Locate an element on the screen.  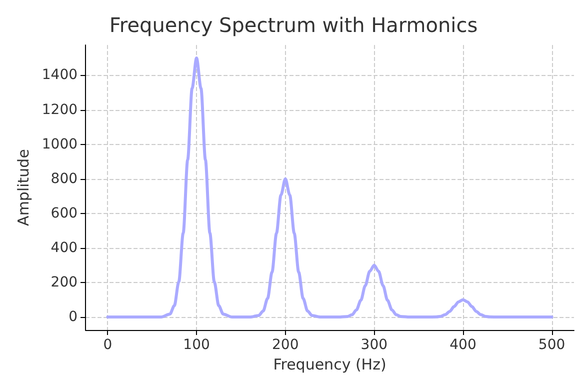
y-axis-title: Amplitude is located at coordinates (23, 187).